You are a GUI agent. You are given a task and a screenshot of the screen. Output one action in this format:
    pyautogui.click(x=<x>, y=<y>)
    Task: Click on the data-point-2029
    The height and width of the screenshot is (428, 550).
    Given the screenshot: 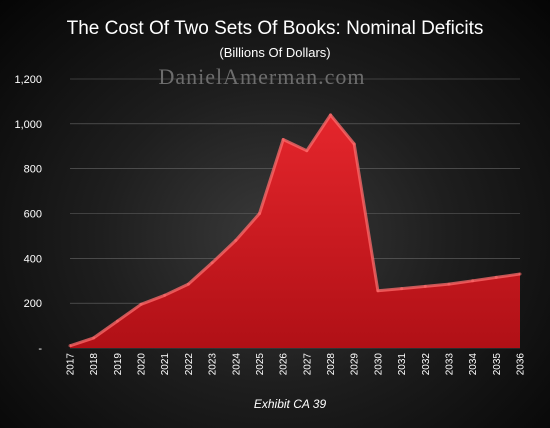 What is the action you would take?
    pyautogui.click(x=354, y=144)
    